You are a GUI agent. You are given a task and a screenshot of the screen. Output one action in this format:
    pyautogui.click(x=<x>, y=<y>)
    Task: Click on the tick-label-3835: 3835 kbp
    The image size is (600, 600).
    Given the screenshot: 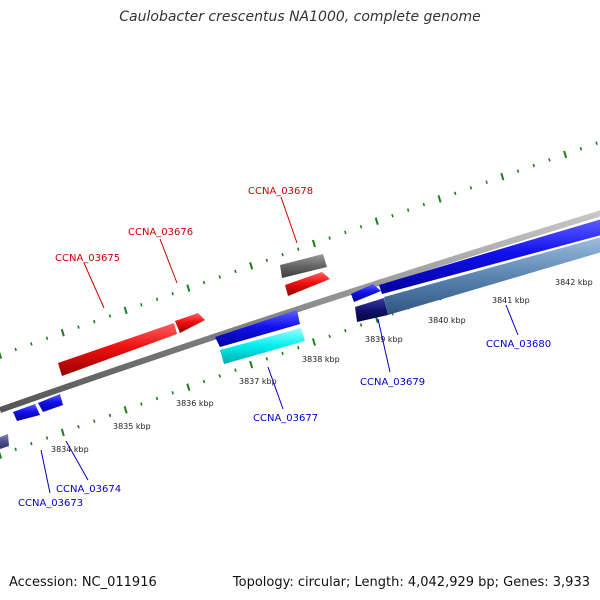 What is the action you would take?
    pyautogui.click(x=132, y=426)
    